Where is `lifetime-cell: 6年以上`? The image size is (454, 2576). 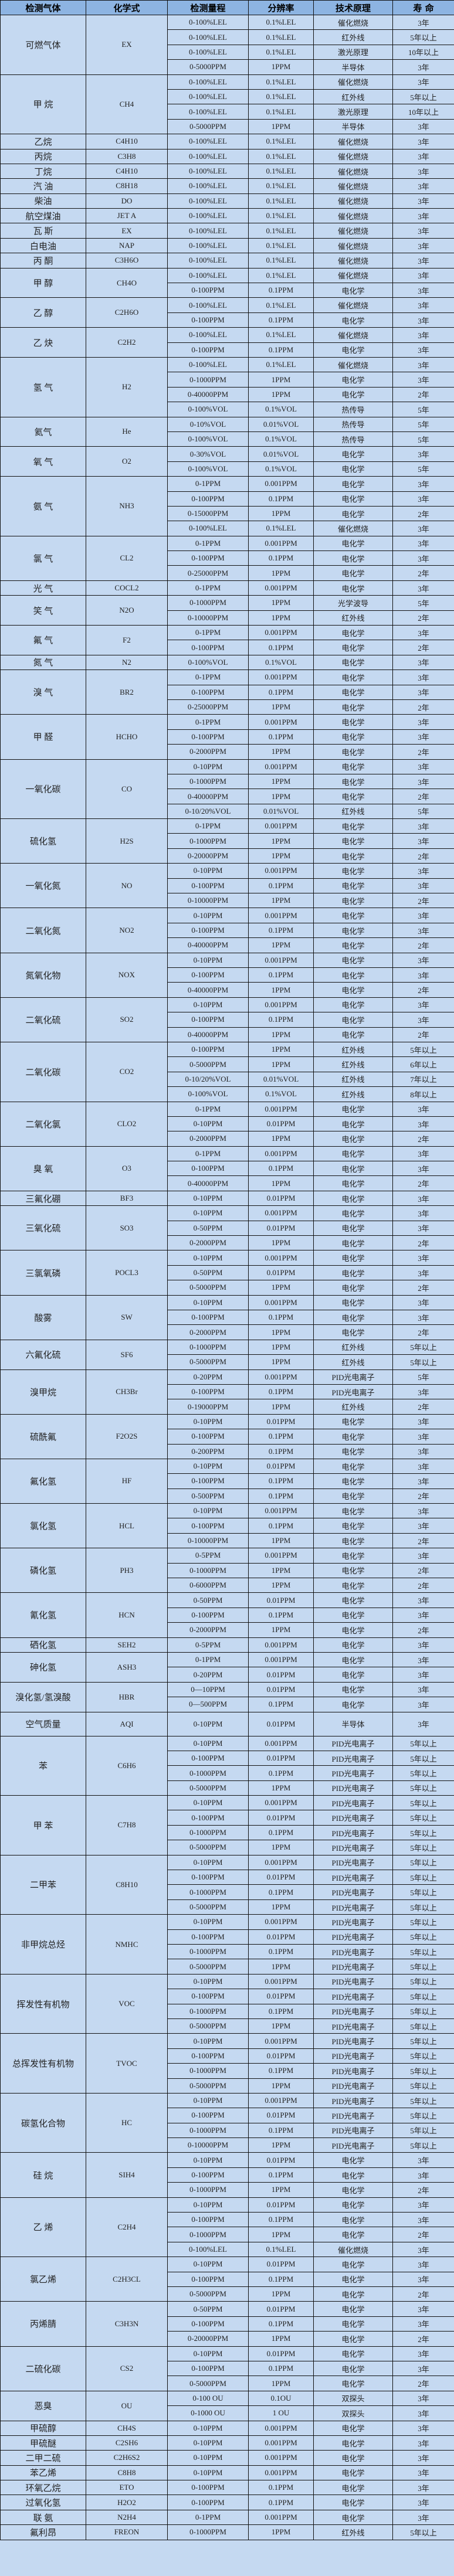 lifetime-cell: 6年以上 is located at coordinates (423, 1064).